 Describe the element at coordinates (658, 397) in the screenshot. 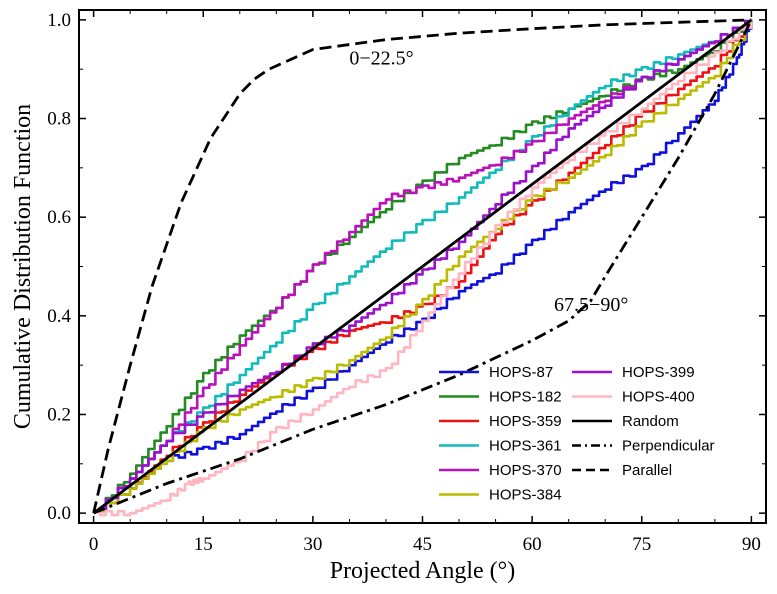

I see `legend-label: HOPS-400` at that location.